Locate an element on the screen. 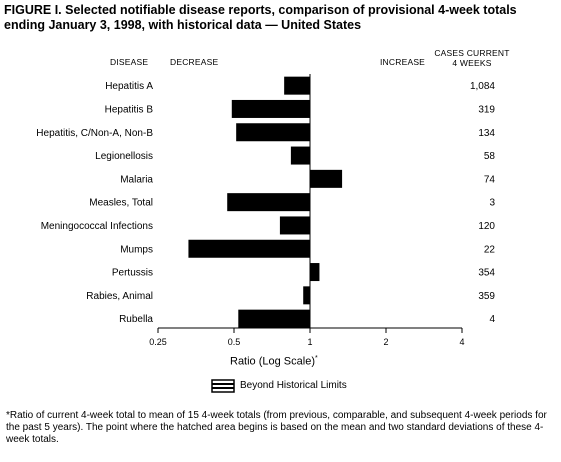  cases-value: 134 is located at coordinates (486, 133).